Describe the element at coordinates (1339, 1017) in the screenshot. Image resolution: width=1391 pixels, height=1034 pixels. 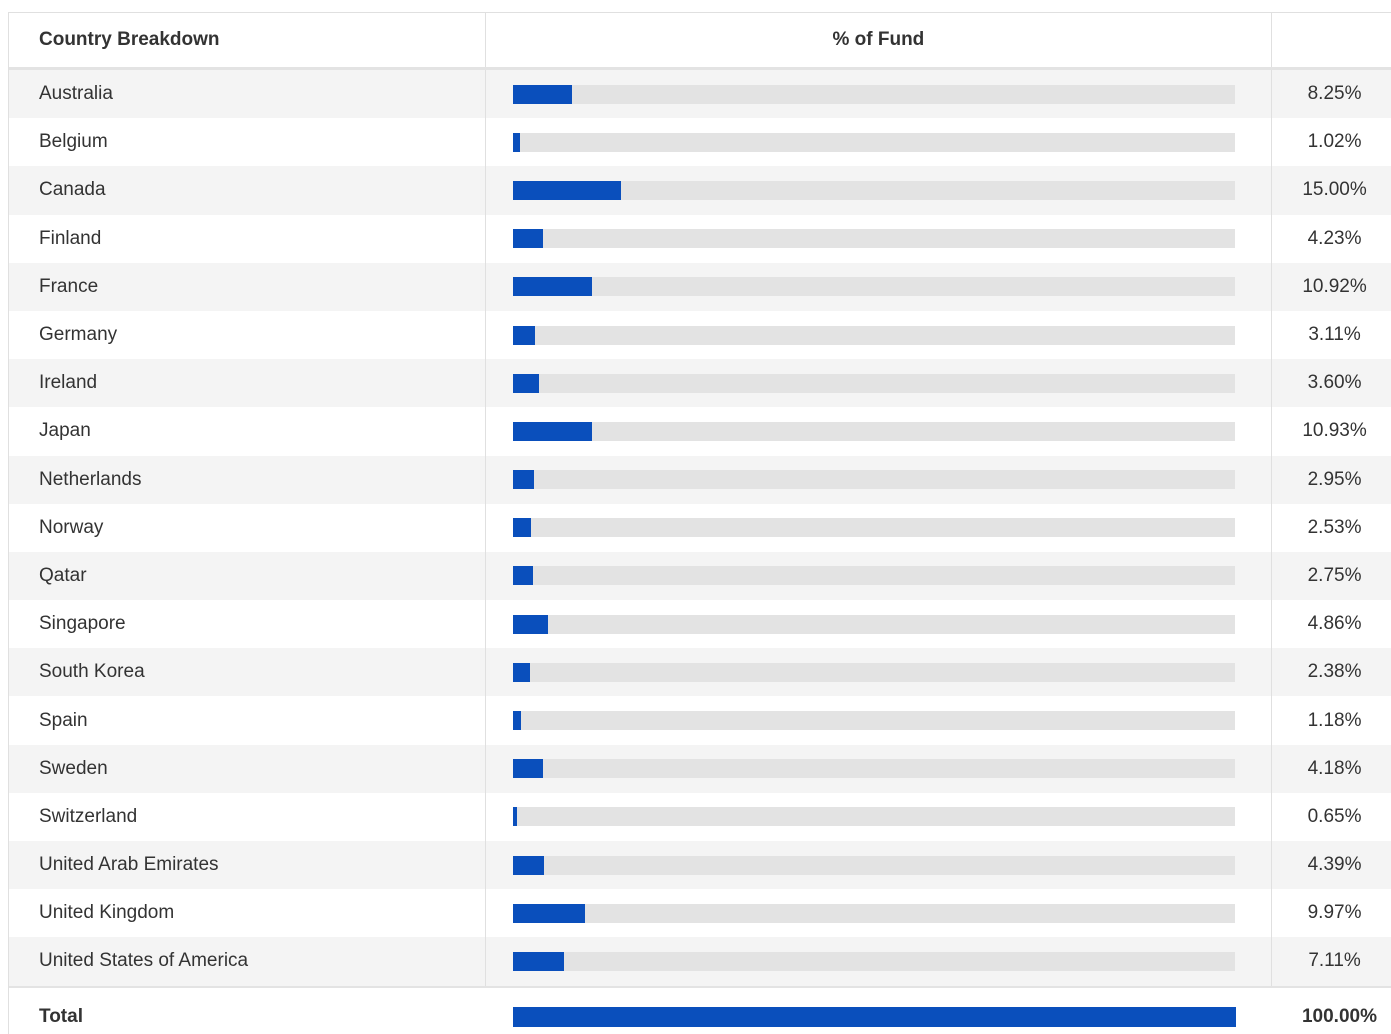
I see `total-value: 100.00%` at that location.